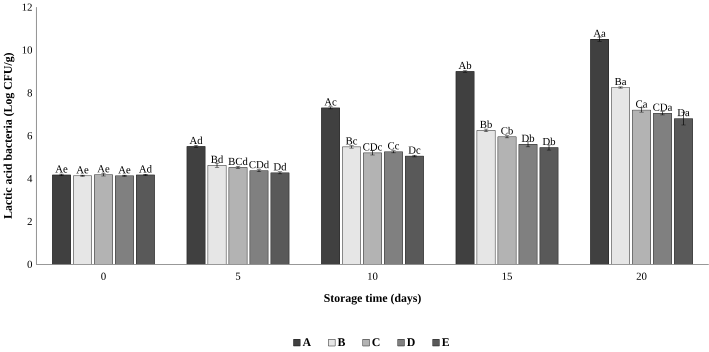 The width and height of the screenshot is (709, 352). Describe the element at coordinates (376, 342) in the screenshot. I see `legend-label: C` at that location.